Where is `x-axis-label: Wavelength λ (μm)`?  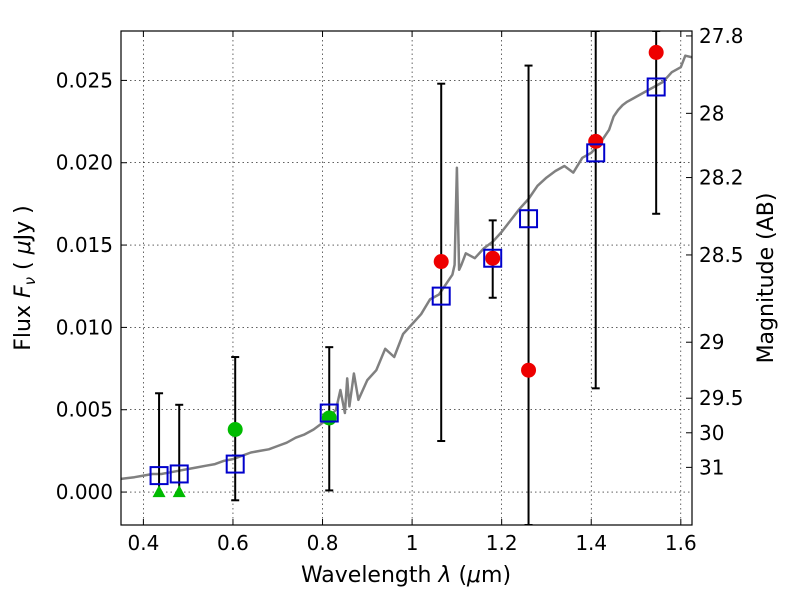 x-axis-label: Wavelength λ (μm) is located at coordinates (406, 575).